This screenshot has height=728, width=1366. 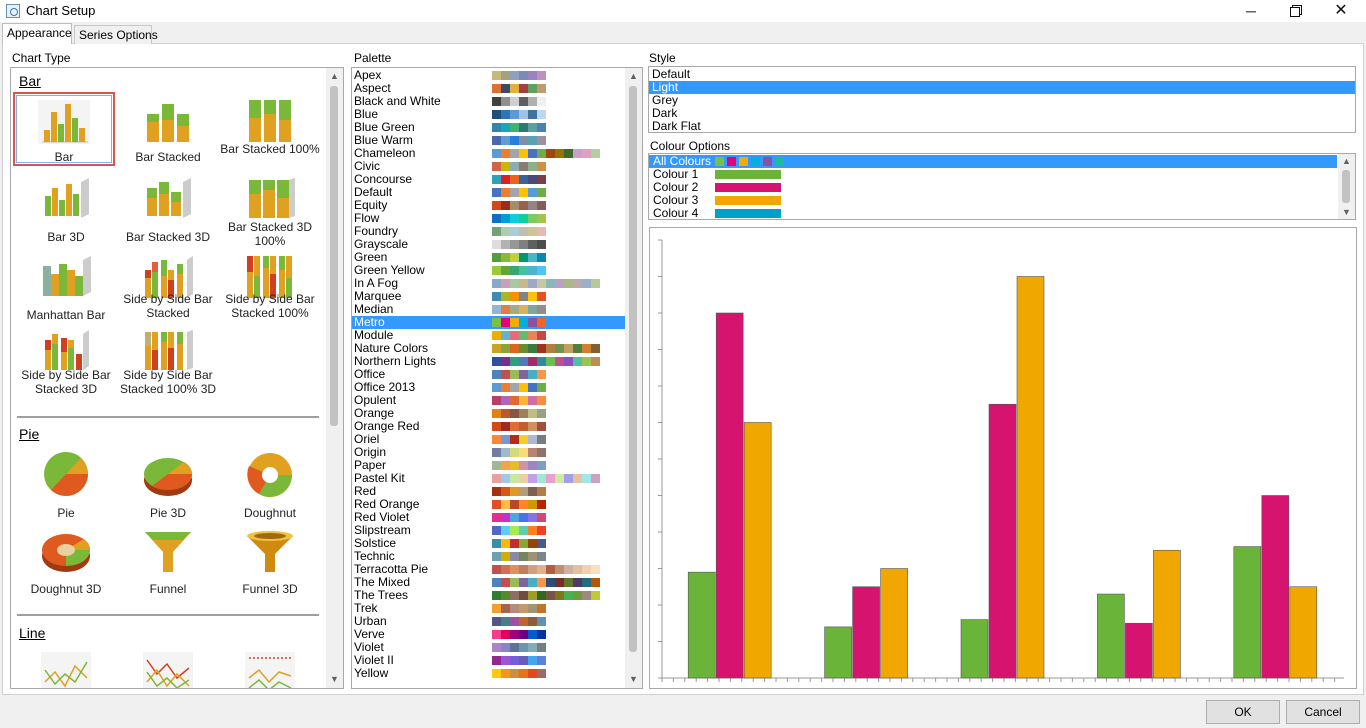 I want to click on palette-item: Paper, so click(x=489, y=465).